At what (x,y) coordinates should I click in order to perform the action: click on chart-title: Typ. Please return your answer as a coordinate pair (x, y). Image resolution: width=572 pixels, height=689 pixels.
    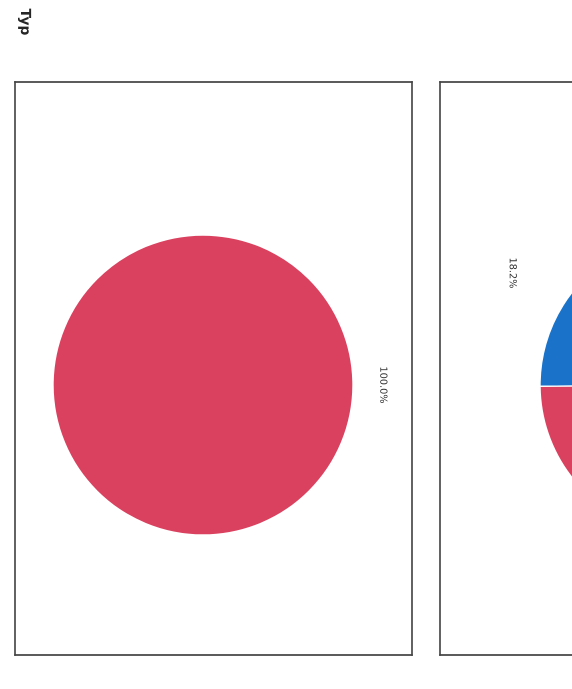
    Looking at the image, I should click on (25, 21).